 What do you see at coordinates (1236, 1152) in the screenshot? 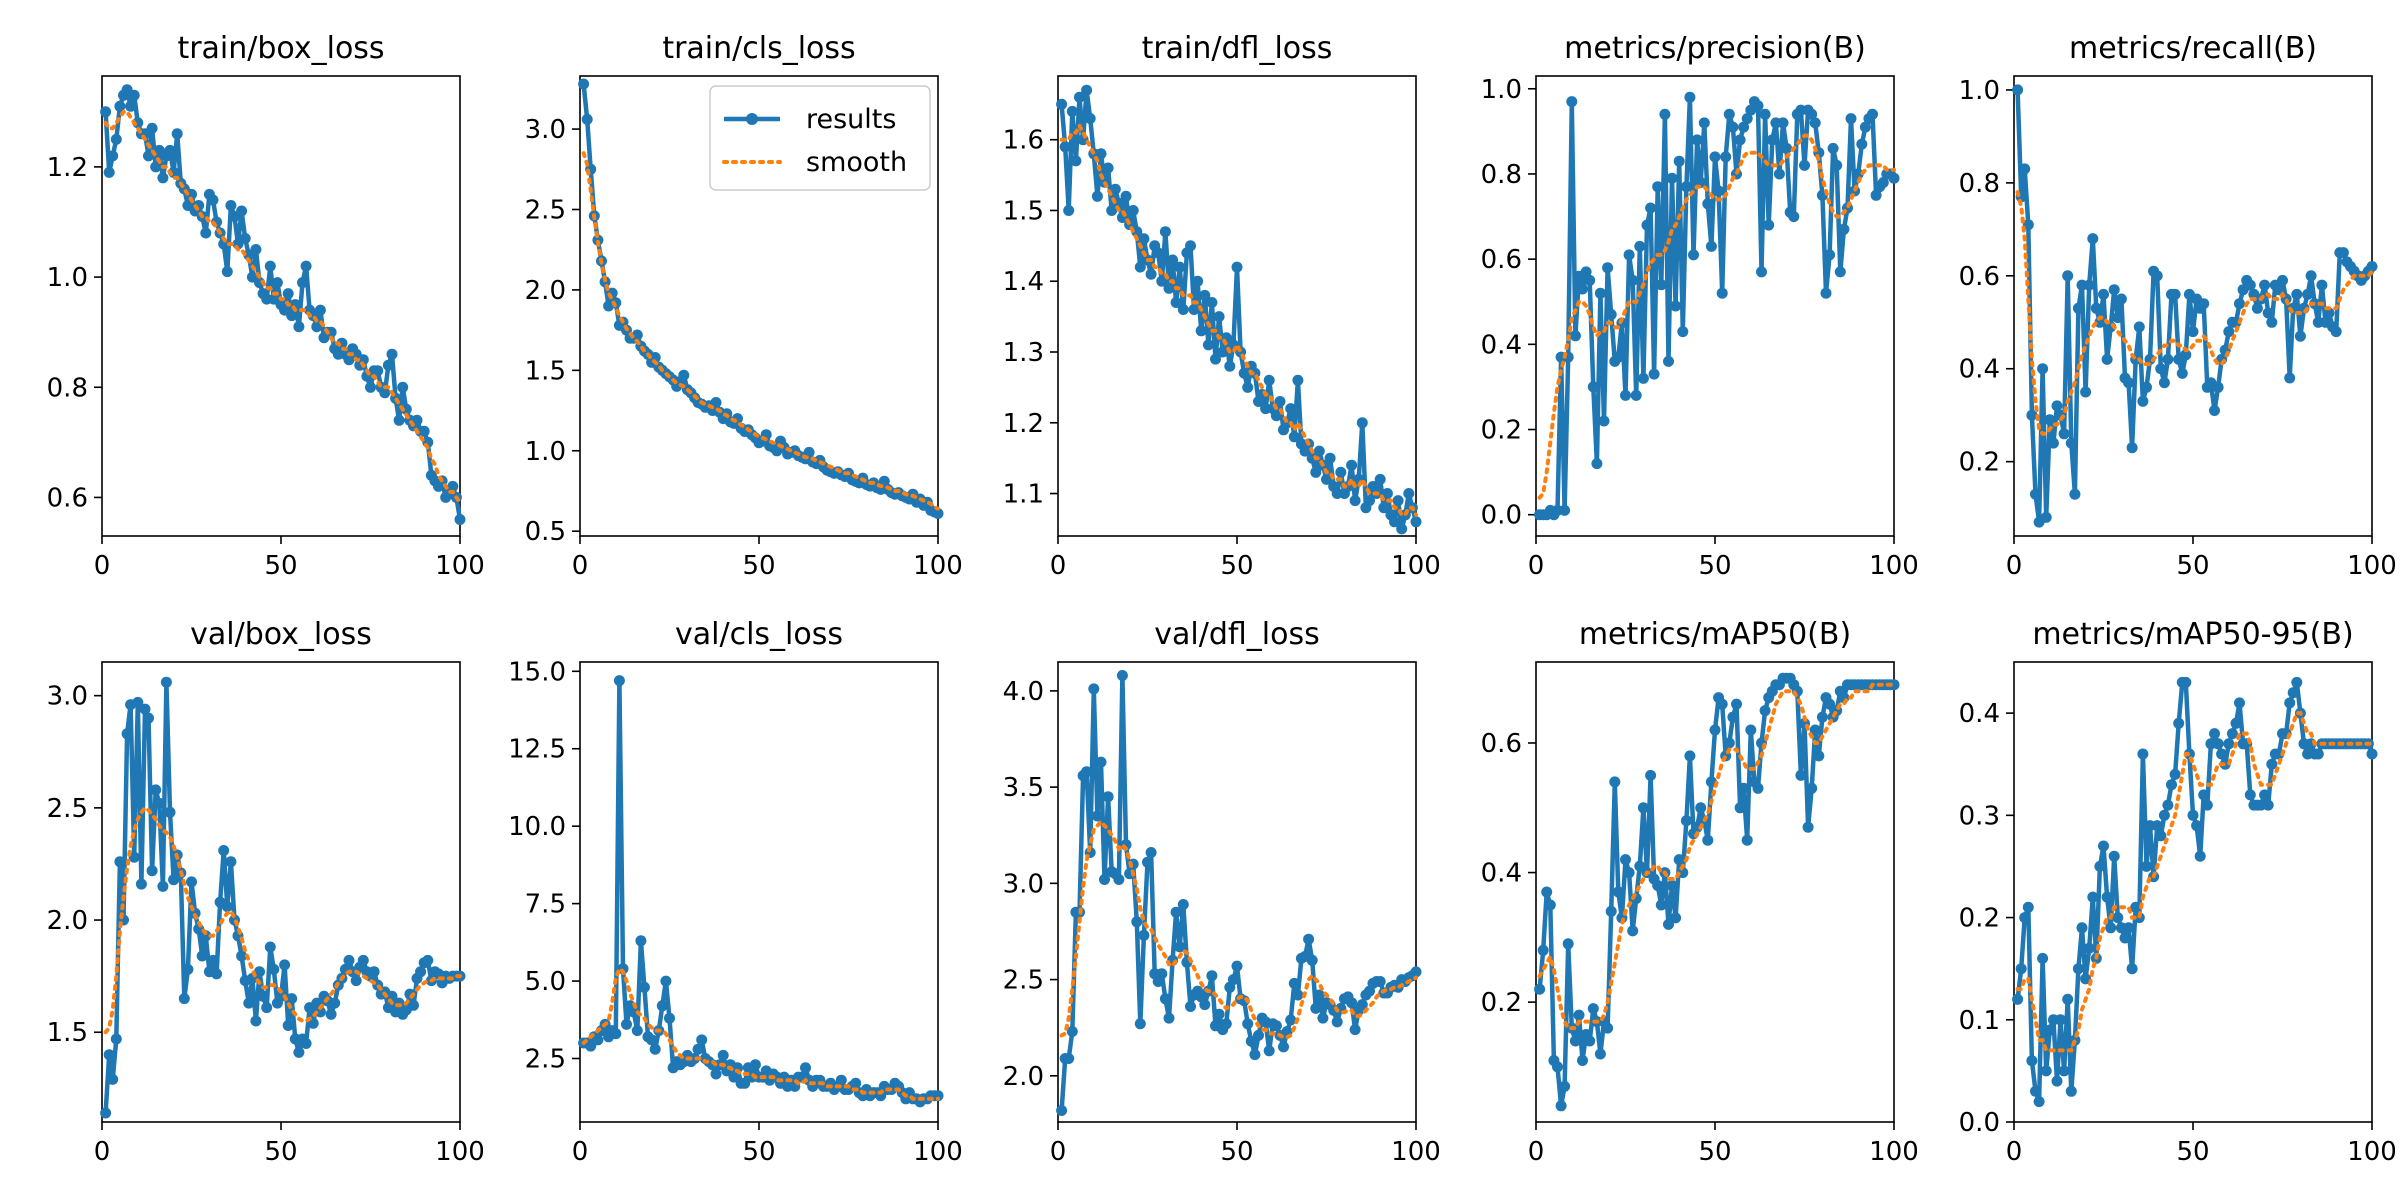
I see `x-tick-label: 50` at bounding box center [1236, 1152].